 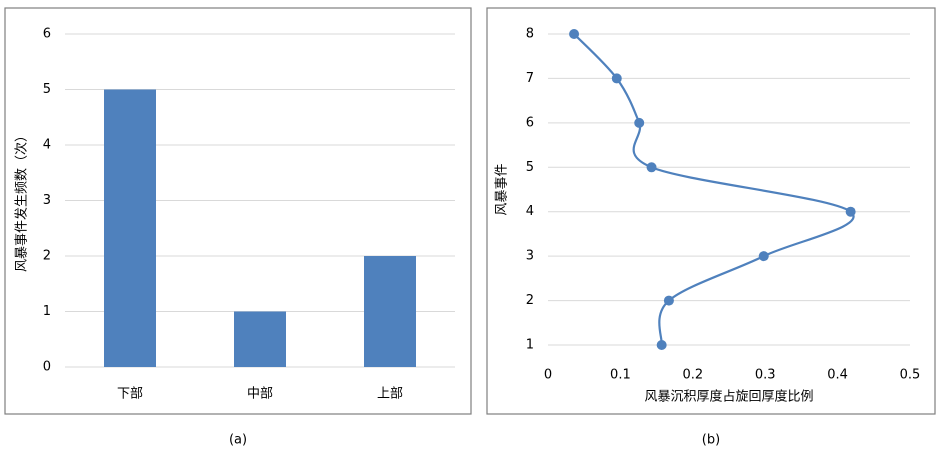 What do you see at coordinates (530, 78) in the screenshot?
I see `y-tick-label: 7` at bounding box center [530, 78].